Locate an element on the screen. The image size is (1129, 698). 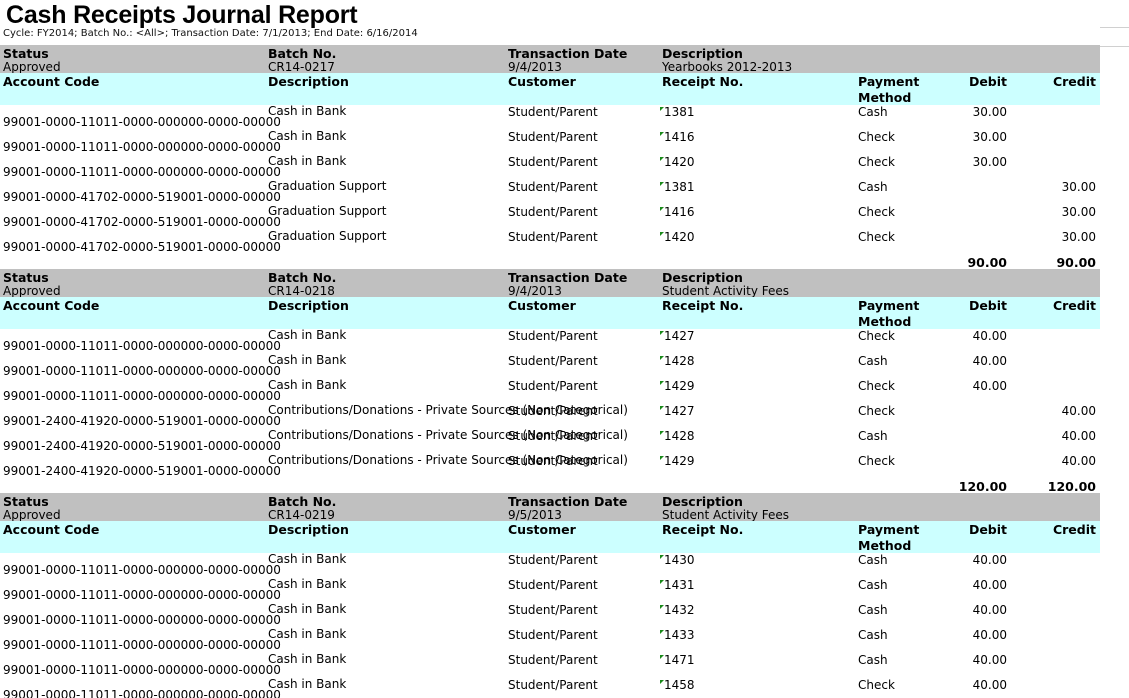
receipt-number: 1420 is located at coordinates (679, 237).